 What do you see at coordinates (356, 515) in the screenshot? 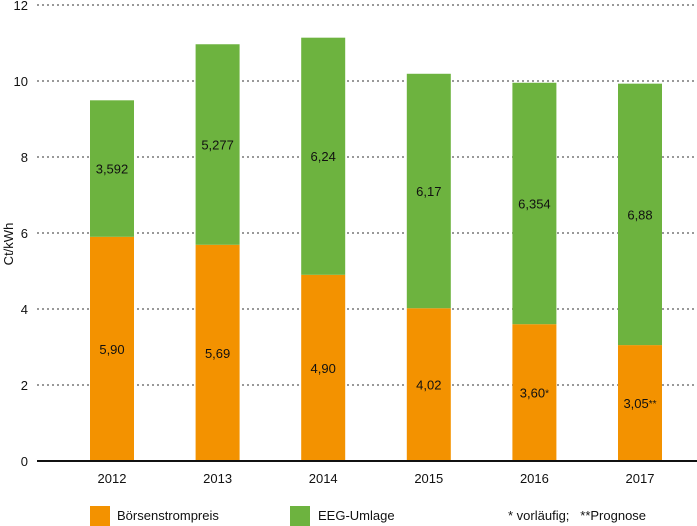
I see `legend-label-eeg-umlage: EEG-Umlage` at bounding box center [356, 515].